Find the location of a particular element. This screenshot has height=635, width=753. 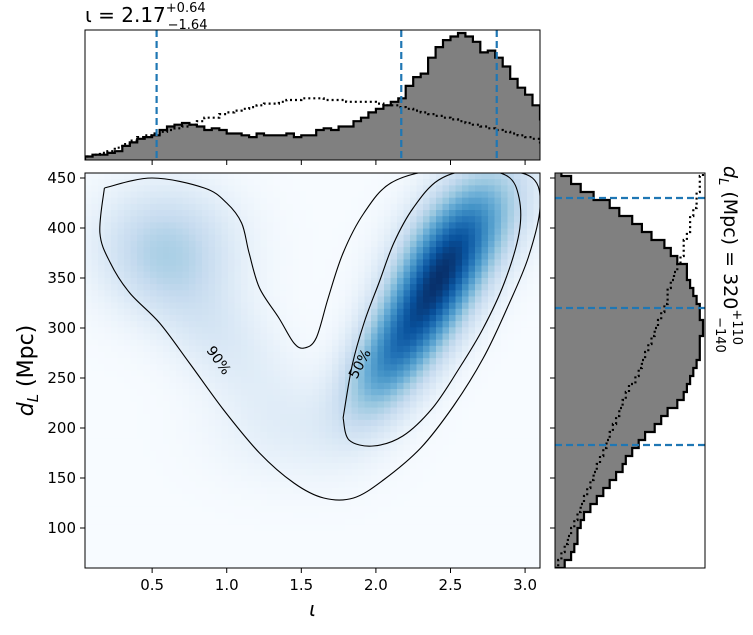

top-hist-outline is located at coordinates (312, 95).